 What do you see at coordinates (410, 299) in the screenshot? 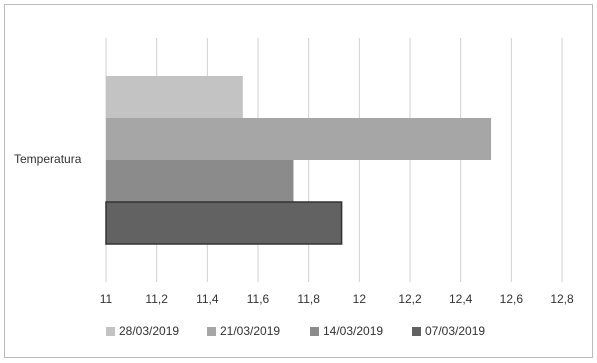
I see `x-tick-label: 12,2` at bounding box center [410, 299].